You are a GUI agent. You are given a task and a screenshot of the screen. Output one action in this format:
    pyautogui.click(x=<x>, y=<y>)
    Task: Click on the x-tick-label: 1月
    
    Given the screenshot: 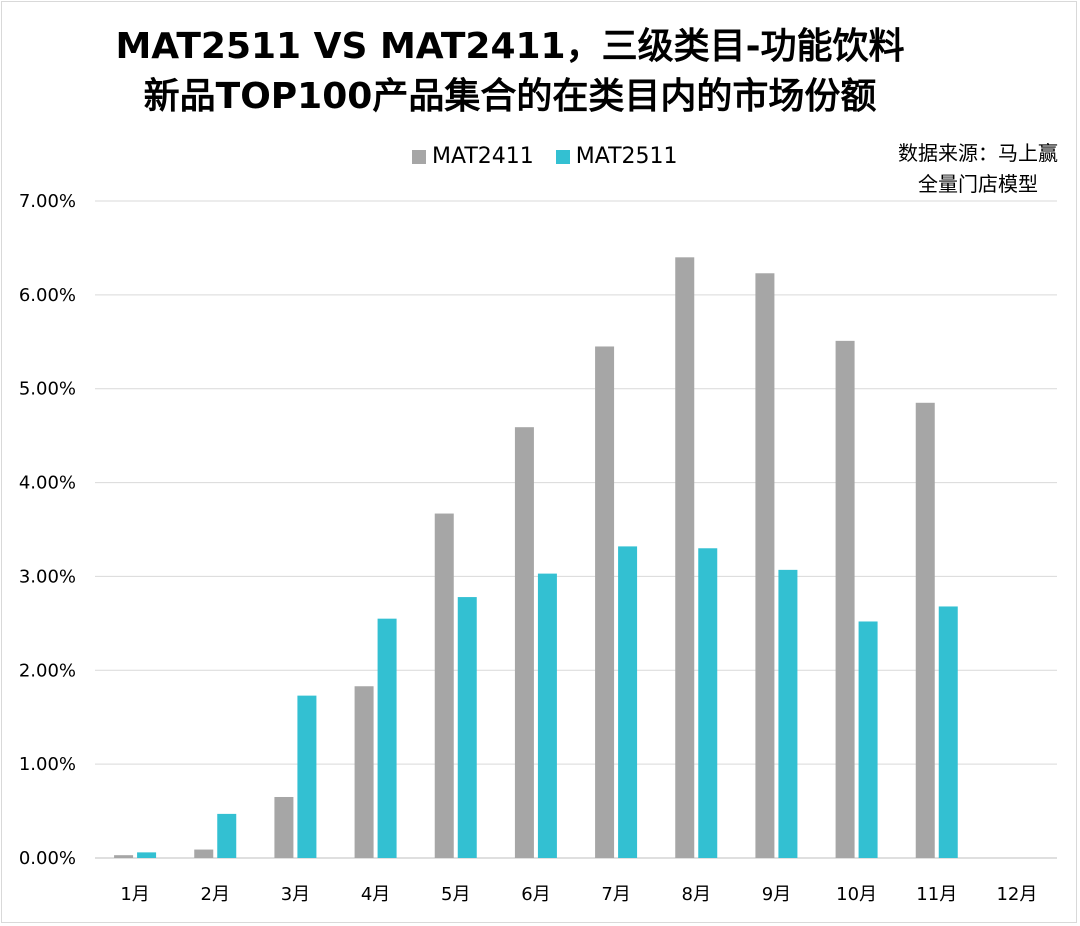 What is the action you would take?
    pyautogui.click(x=134, y=894)
    